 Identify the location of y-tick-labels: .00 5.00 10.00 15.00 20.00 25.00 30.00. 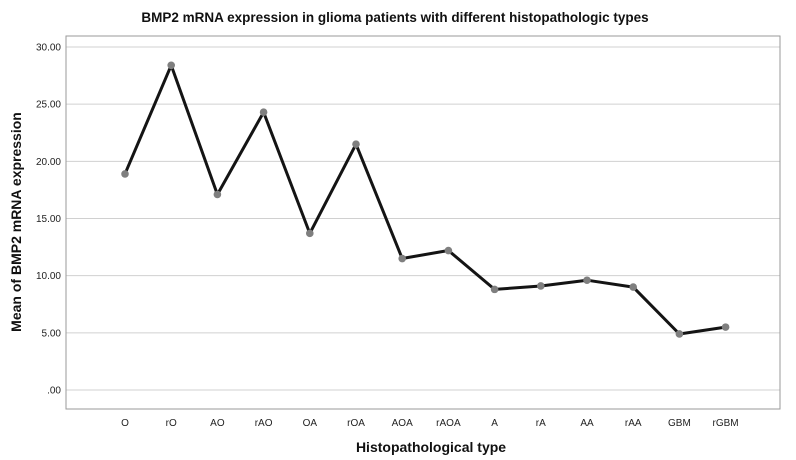
(48, 220).